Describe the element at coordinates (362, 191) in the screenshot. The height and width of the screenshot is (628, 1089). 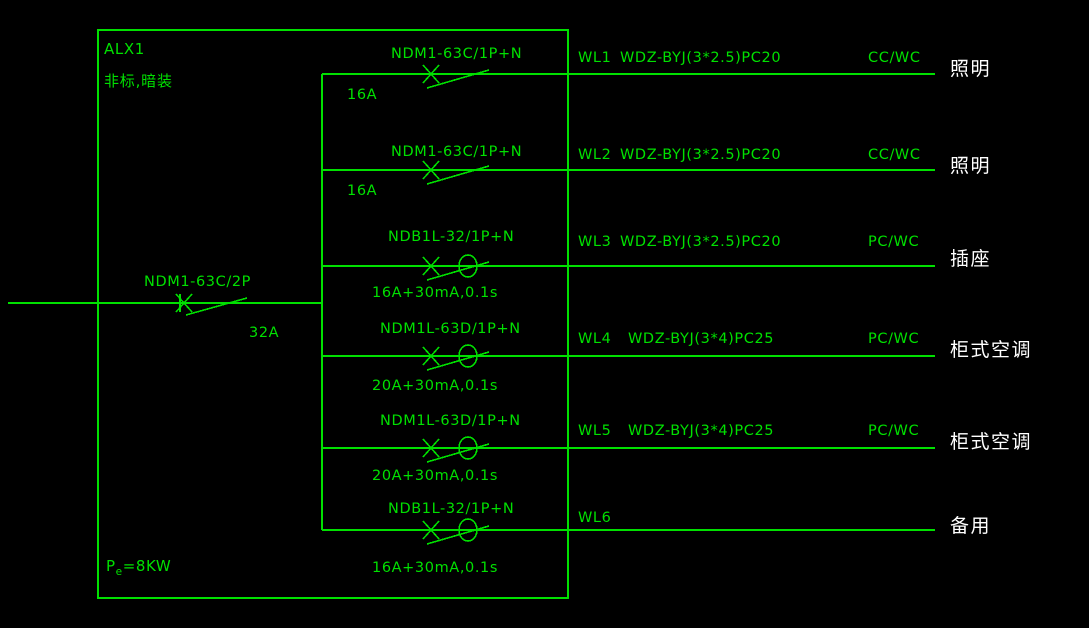
I see `breaker-rating-wl2: 16A` at that location.